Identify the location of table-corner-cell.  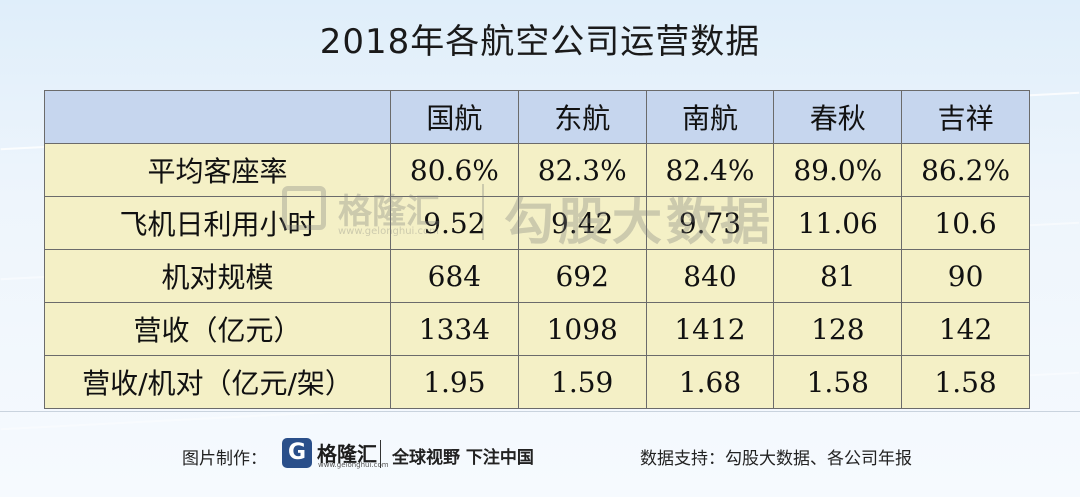
(217, 117).